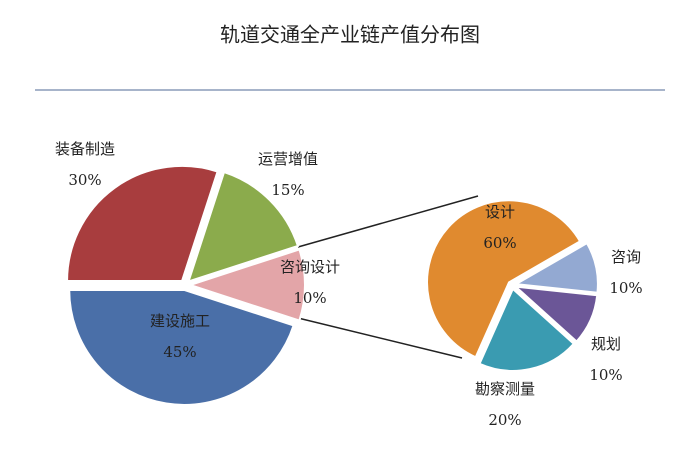  I want to click on value-label: 20%, so click(504, 420).